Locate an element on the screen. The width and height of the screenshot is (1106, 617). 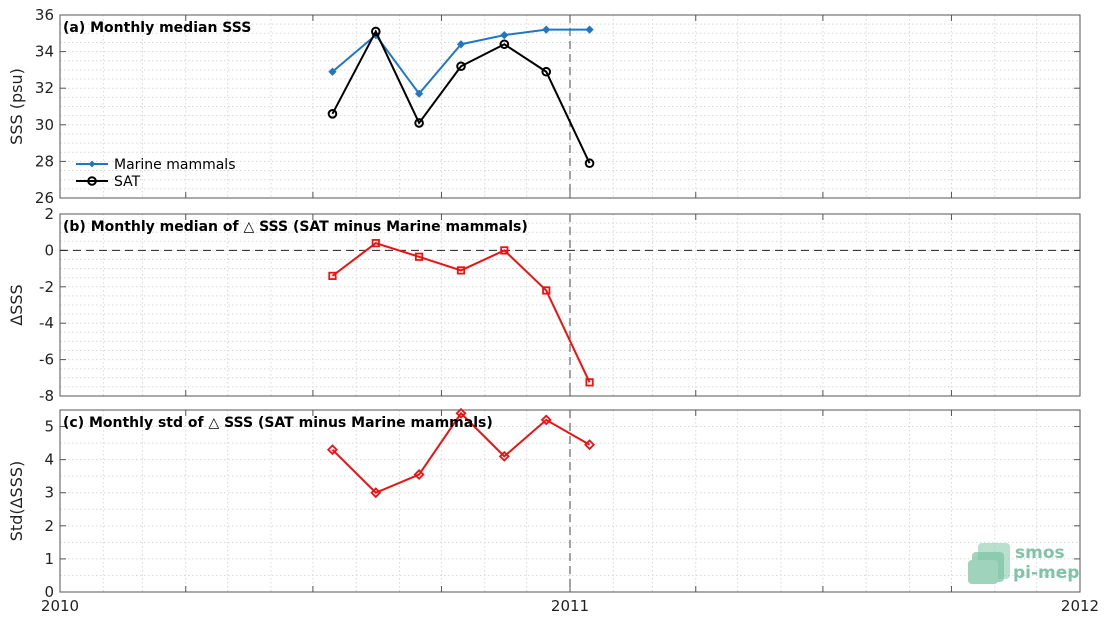
y-tick-label: -2 is located at coordinates (46, 287).